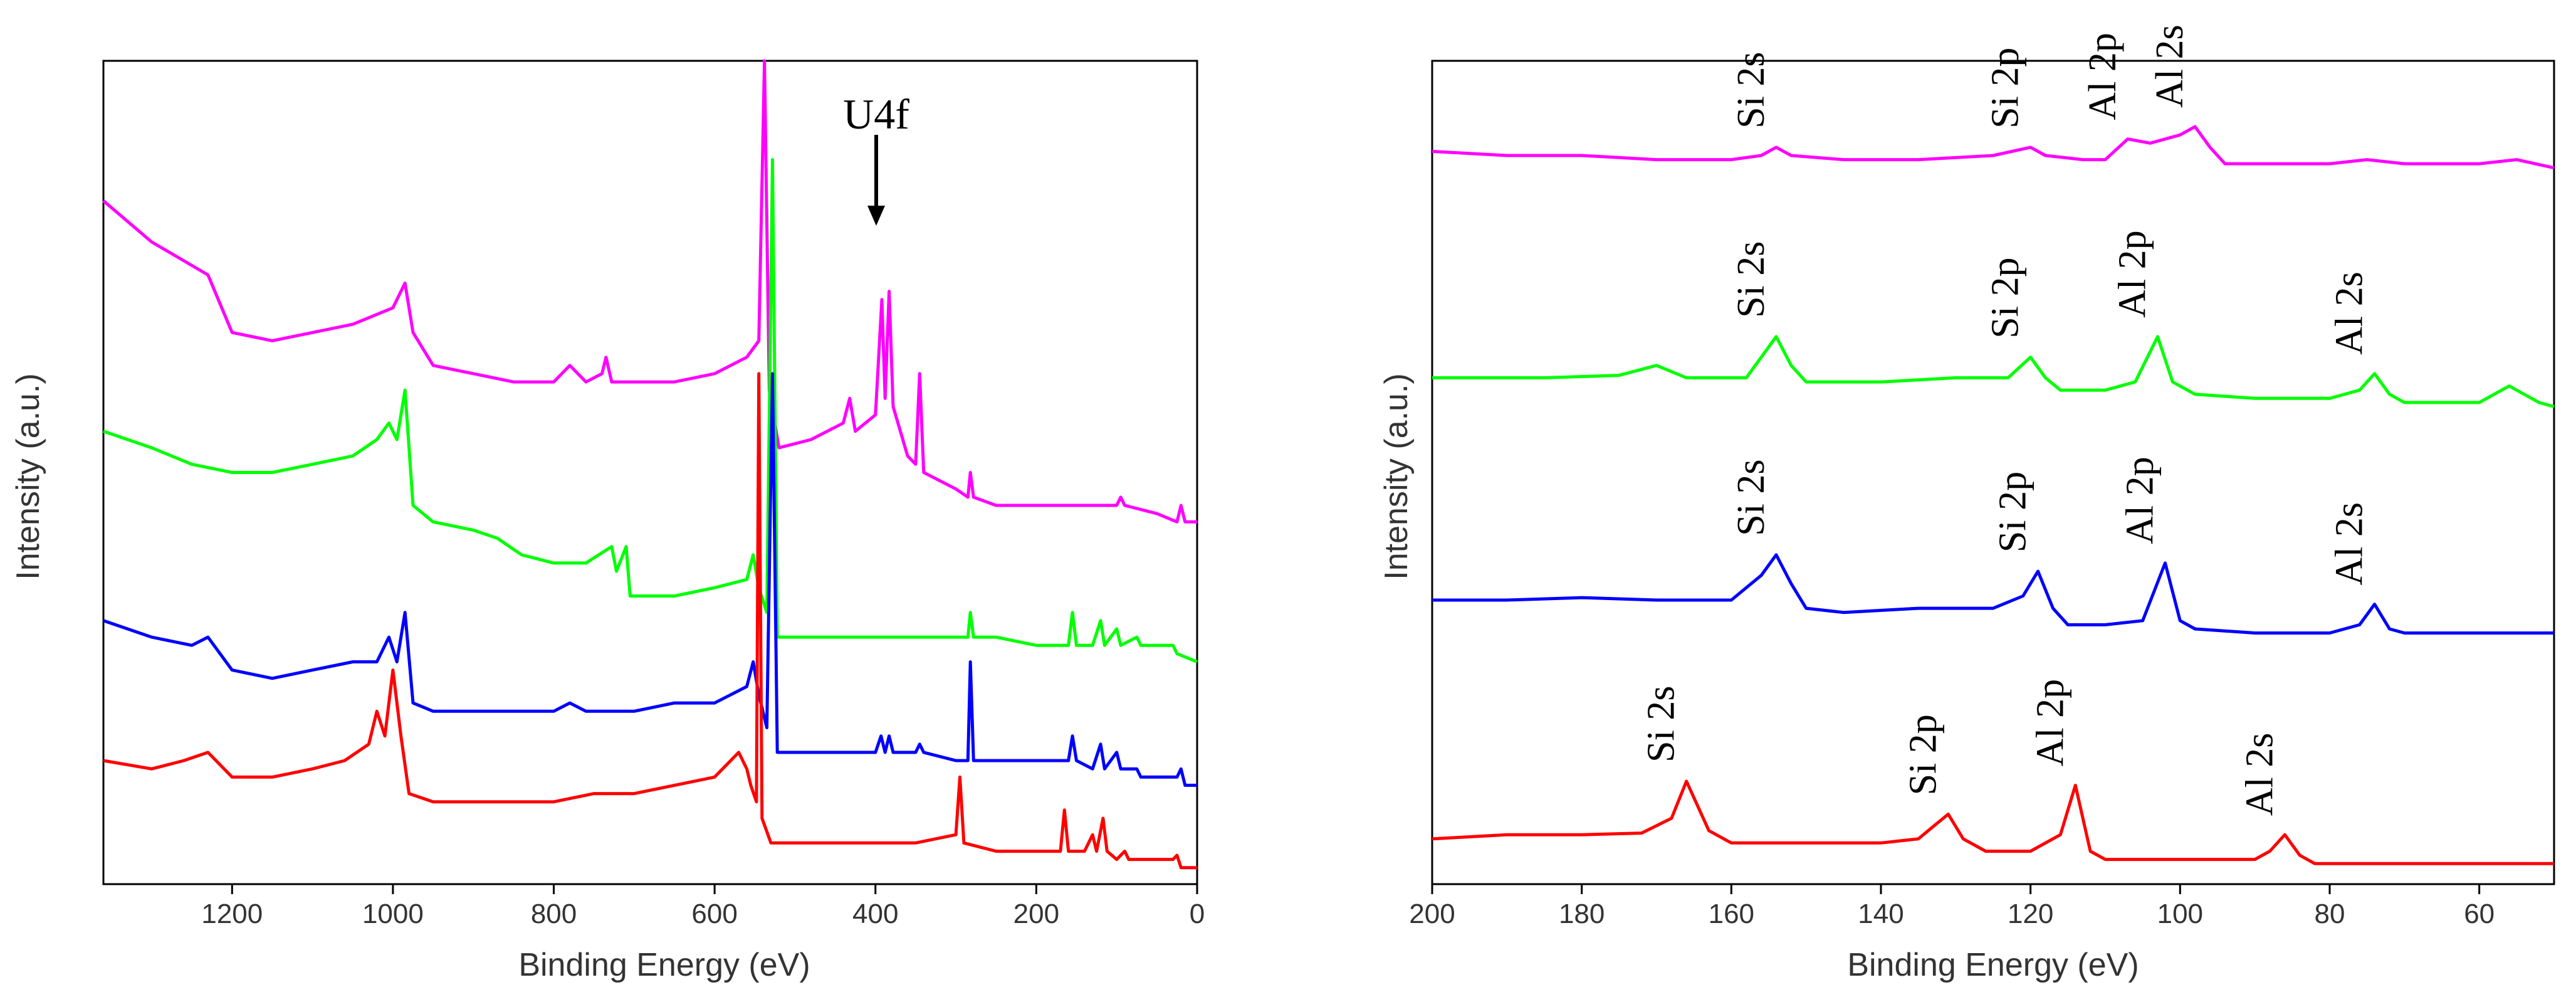 This screenshot has width=2576, height=997. Describe the element at coordinates (2479, 914) in the screenshot. I see `right-x-tick-label: 60` at that location.